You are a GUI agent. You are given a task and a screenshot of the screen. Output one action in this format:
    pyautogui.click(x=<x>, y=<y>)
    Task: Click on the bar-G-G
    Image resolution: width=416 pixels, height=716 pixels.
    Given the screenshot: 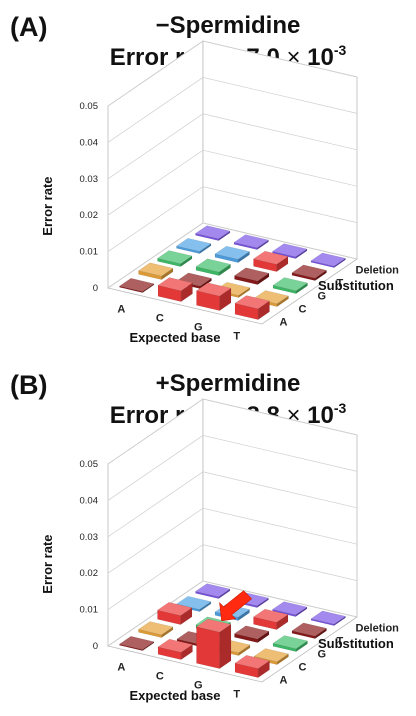 What is the action you would take?
    pyautogui.click(x=252, y=276)
    